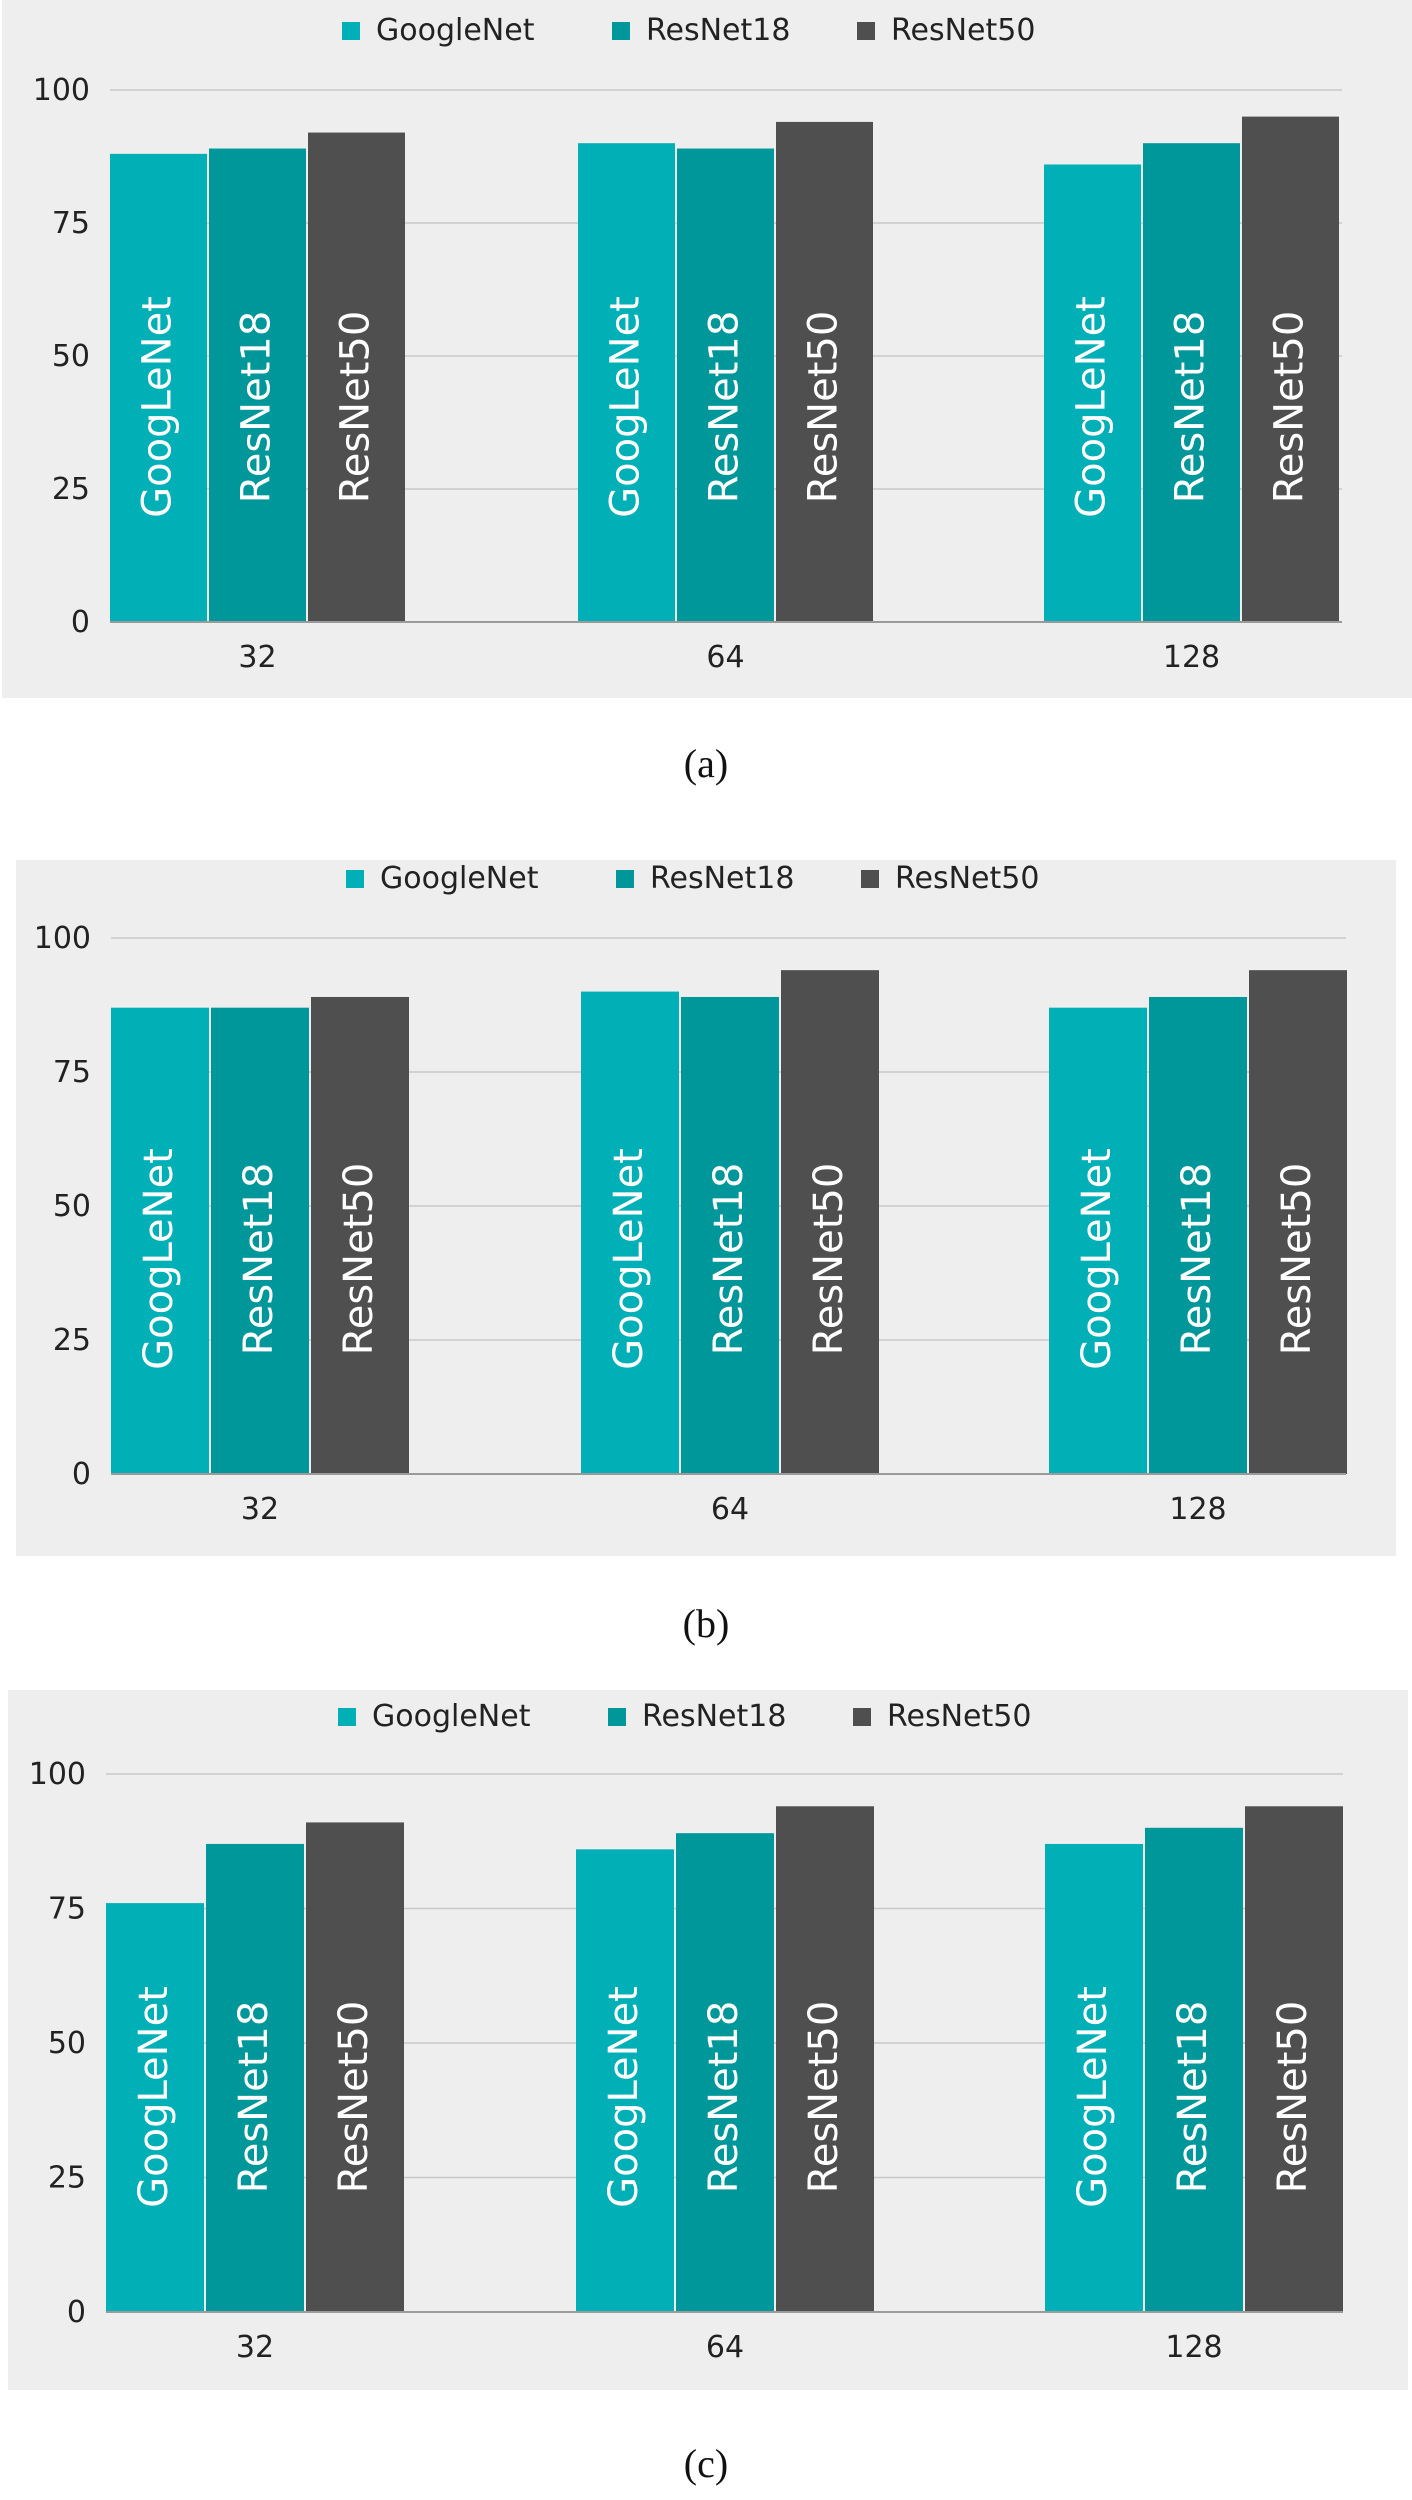 This screenshot has width=1412, height=2500. I want to click on caption-c: (c), so click(706, 2463).